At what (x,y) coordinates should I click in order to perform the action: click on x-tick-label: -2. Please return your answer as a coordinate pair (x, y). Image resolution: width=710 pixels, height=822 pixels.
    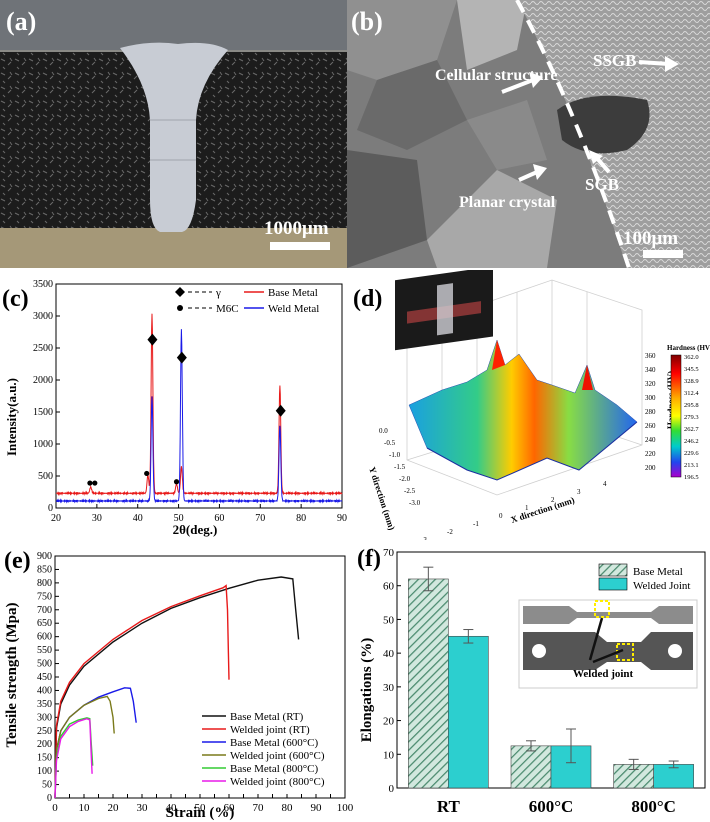
    Looking at the image, I should click on (450, 532).